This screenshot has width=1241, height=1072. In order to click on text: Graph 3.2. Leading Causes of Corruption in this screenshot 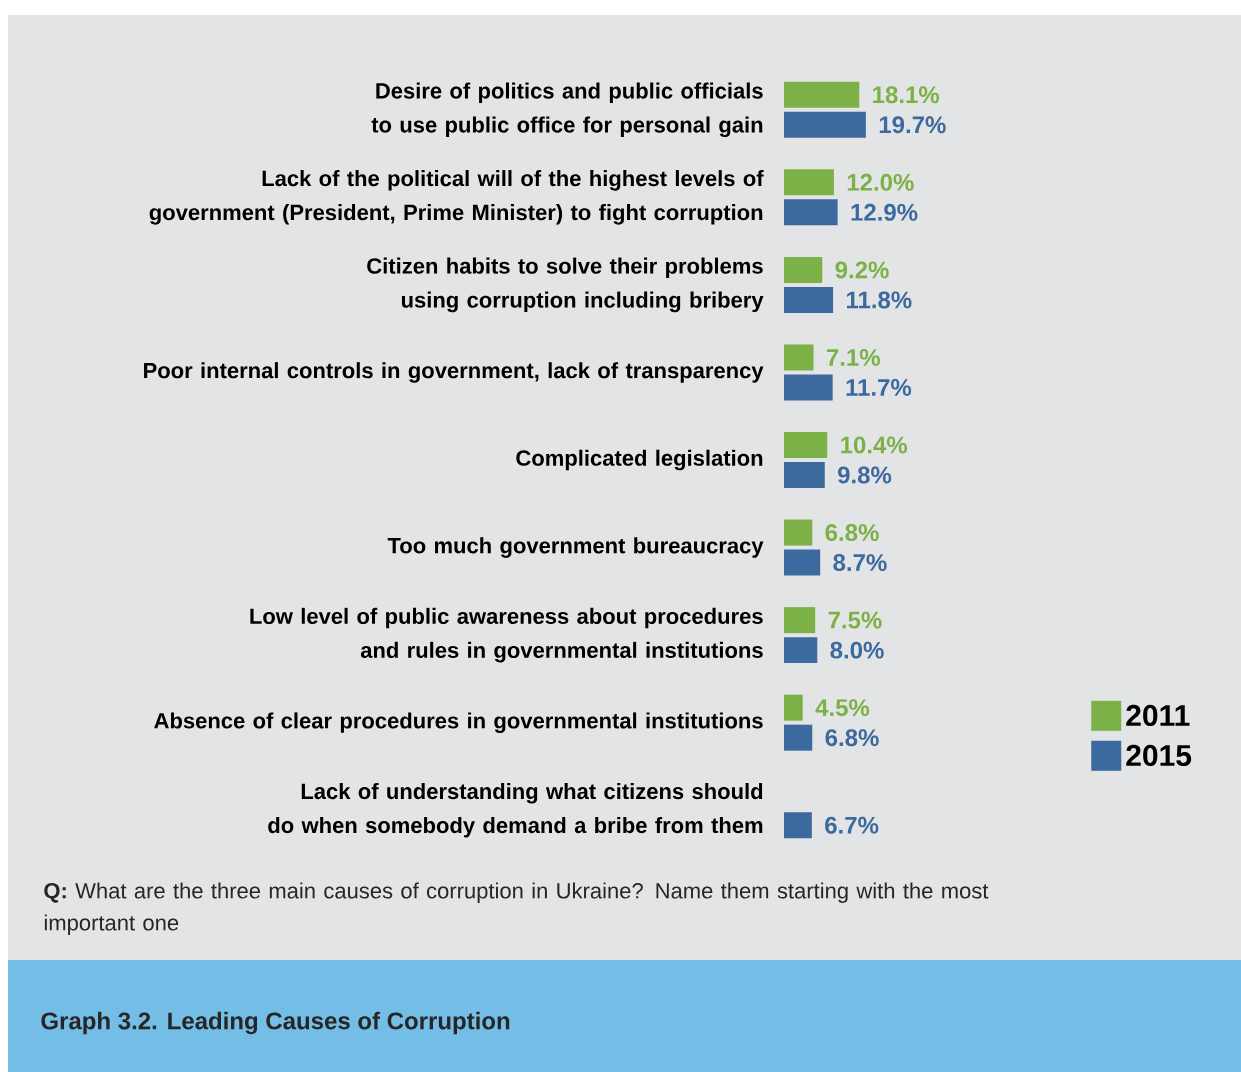, I will do `click(275, 1023)`.